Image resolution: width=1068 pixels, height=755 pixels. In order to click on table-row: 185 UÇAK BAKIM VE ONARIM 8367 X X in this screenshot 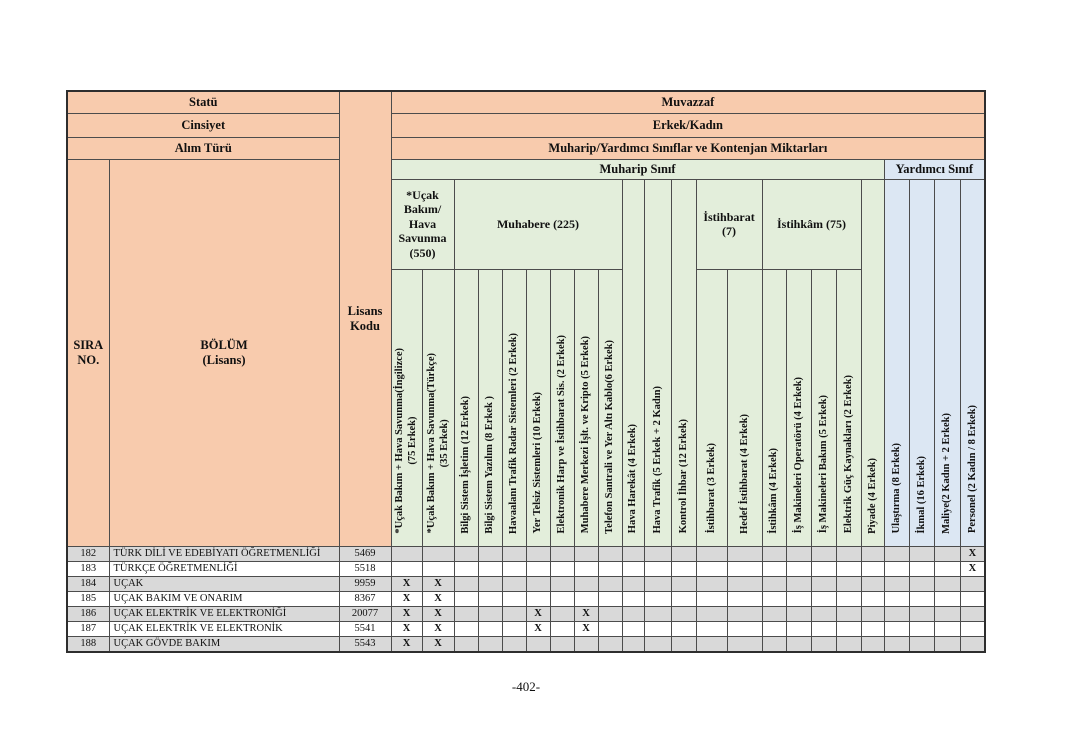, I will do `click(526, 598)`.